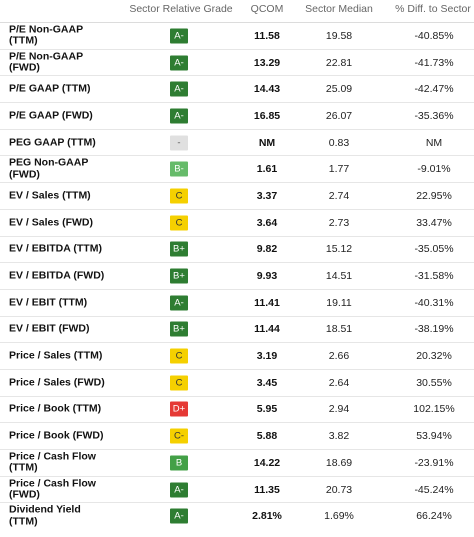  Describe the element at coordinates (267, 222) in the screenshot. I see `qcom-value: 3.64` at that location.